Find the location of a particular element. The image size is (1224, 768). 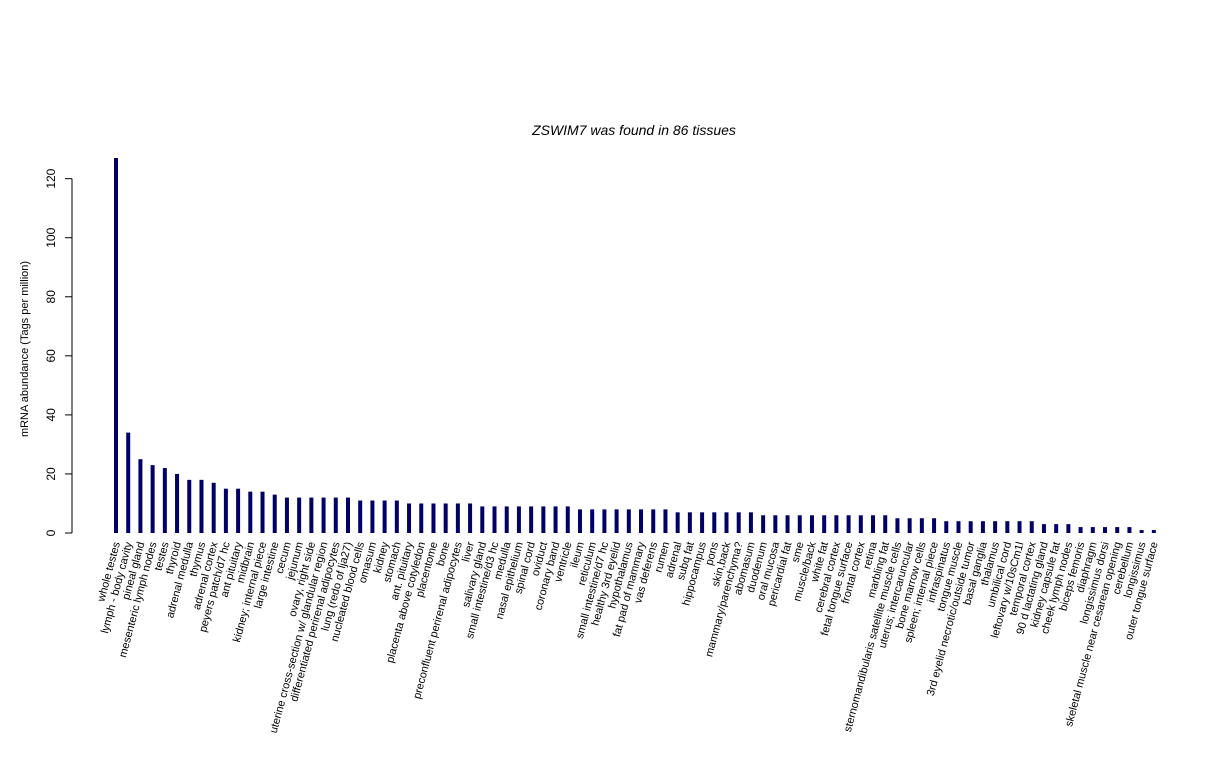

chart-title: ZSWIM7 was found in 86 tissues is located at coordinates (633, 130).